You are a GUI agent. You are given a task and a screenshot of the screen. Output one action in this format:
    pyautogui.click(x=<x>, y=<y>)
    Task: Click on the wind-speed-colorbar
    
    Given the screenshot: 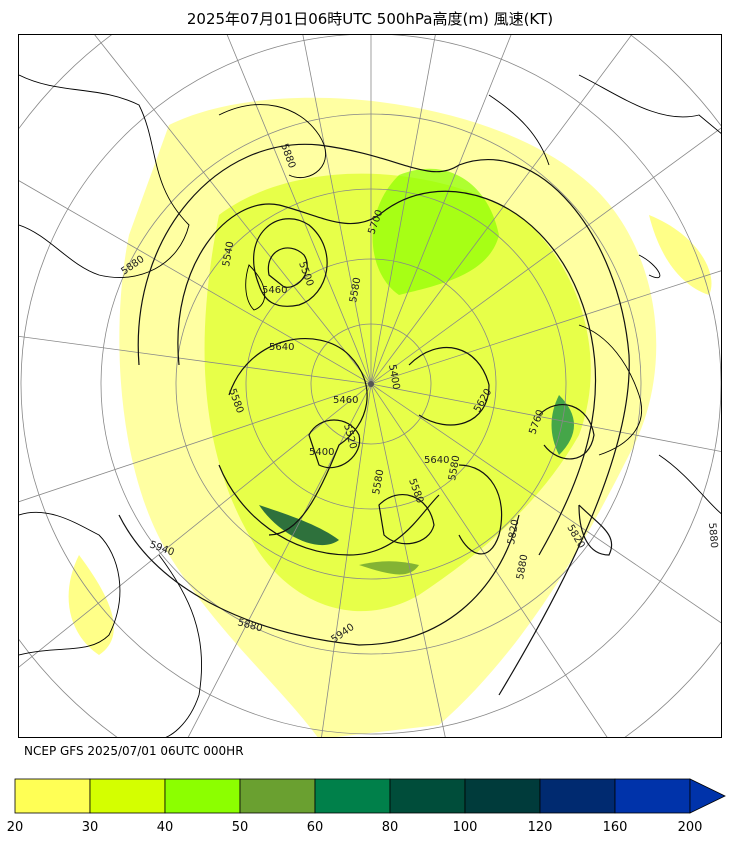 What is the action you would take?
    pyautogui.click(x=370, y=796)
    